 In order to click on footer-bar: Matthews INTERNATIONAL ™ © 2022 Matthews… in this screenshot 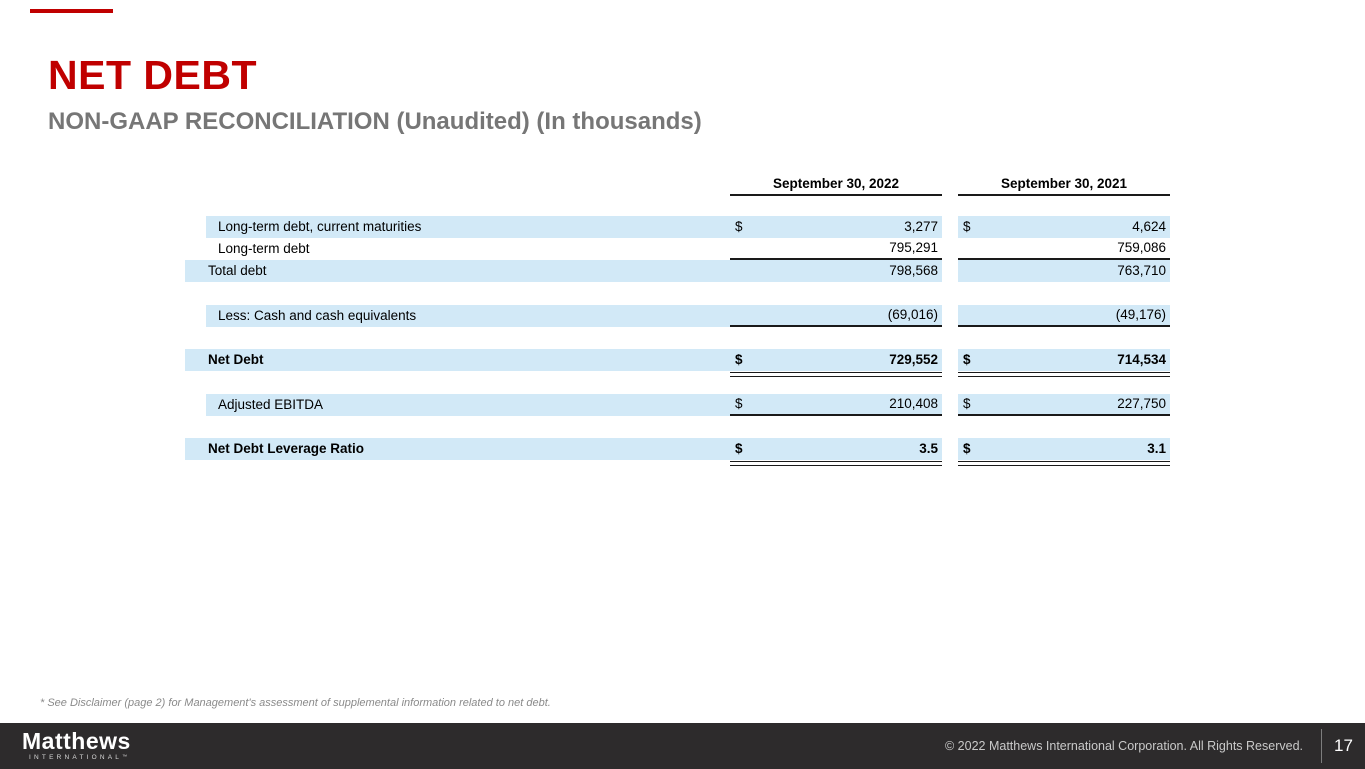, I will do `click(682, 746)`.